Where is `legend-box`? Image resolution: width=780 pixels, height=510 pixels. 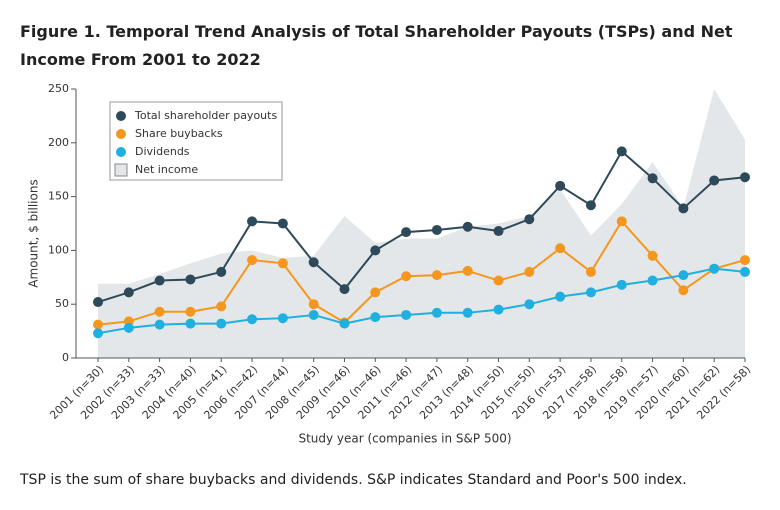 legend-box is located at coordinates (196, 141).